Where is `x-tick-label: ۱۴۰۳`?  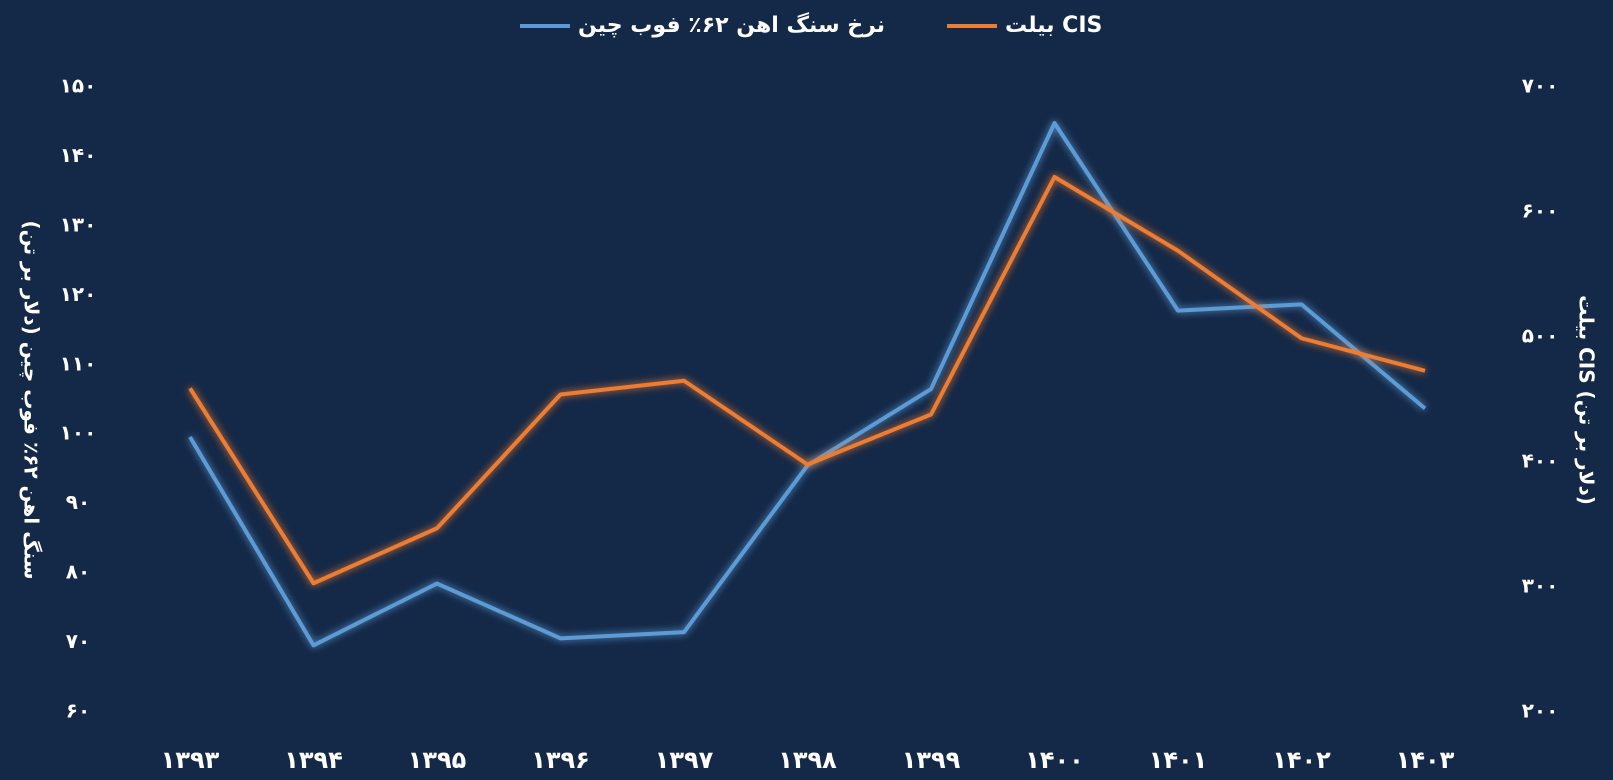
x-tick-label: ۱۴۰۳ is located at coordinates (1425, 760).